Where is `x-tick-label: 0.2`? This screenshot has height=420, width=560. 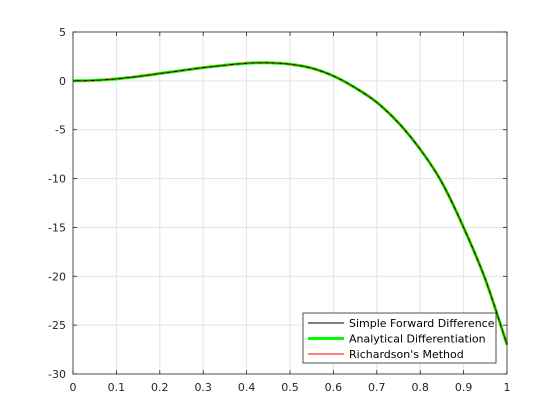
x-tick-label: 0.2 is located at coordinates (160, 387).